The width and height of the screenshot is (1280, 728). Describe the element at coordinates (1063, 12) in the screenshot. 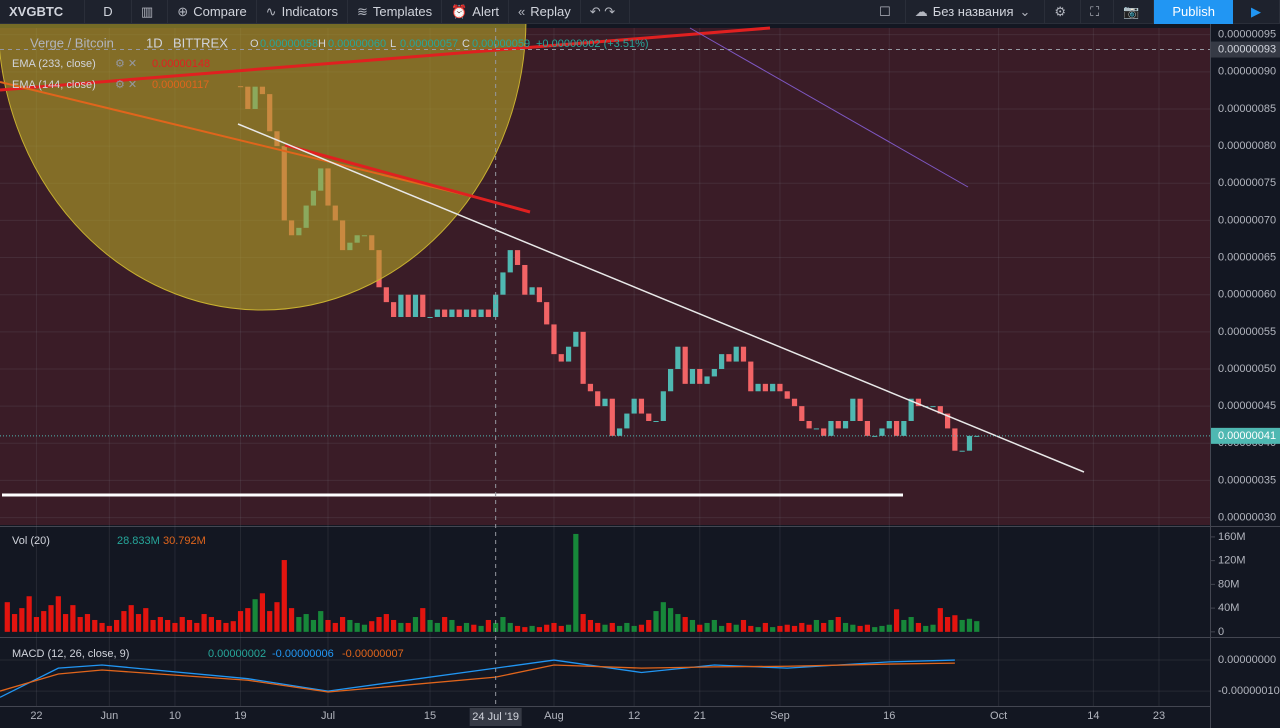

I see `settings-button: ⚙` at that location.